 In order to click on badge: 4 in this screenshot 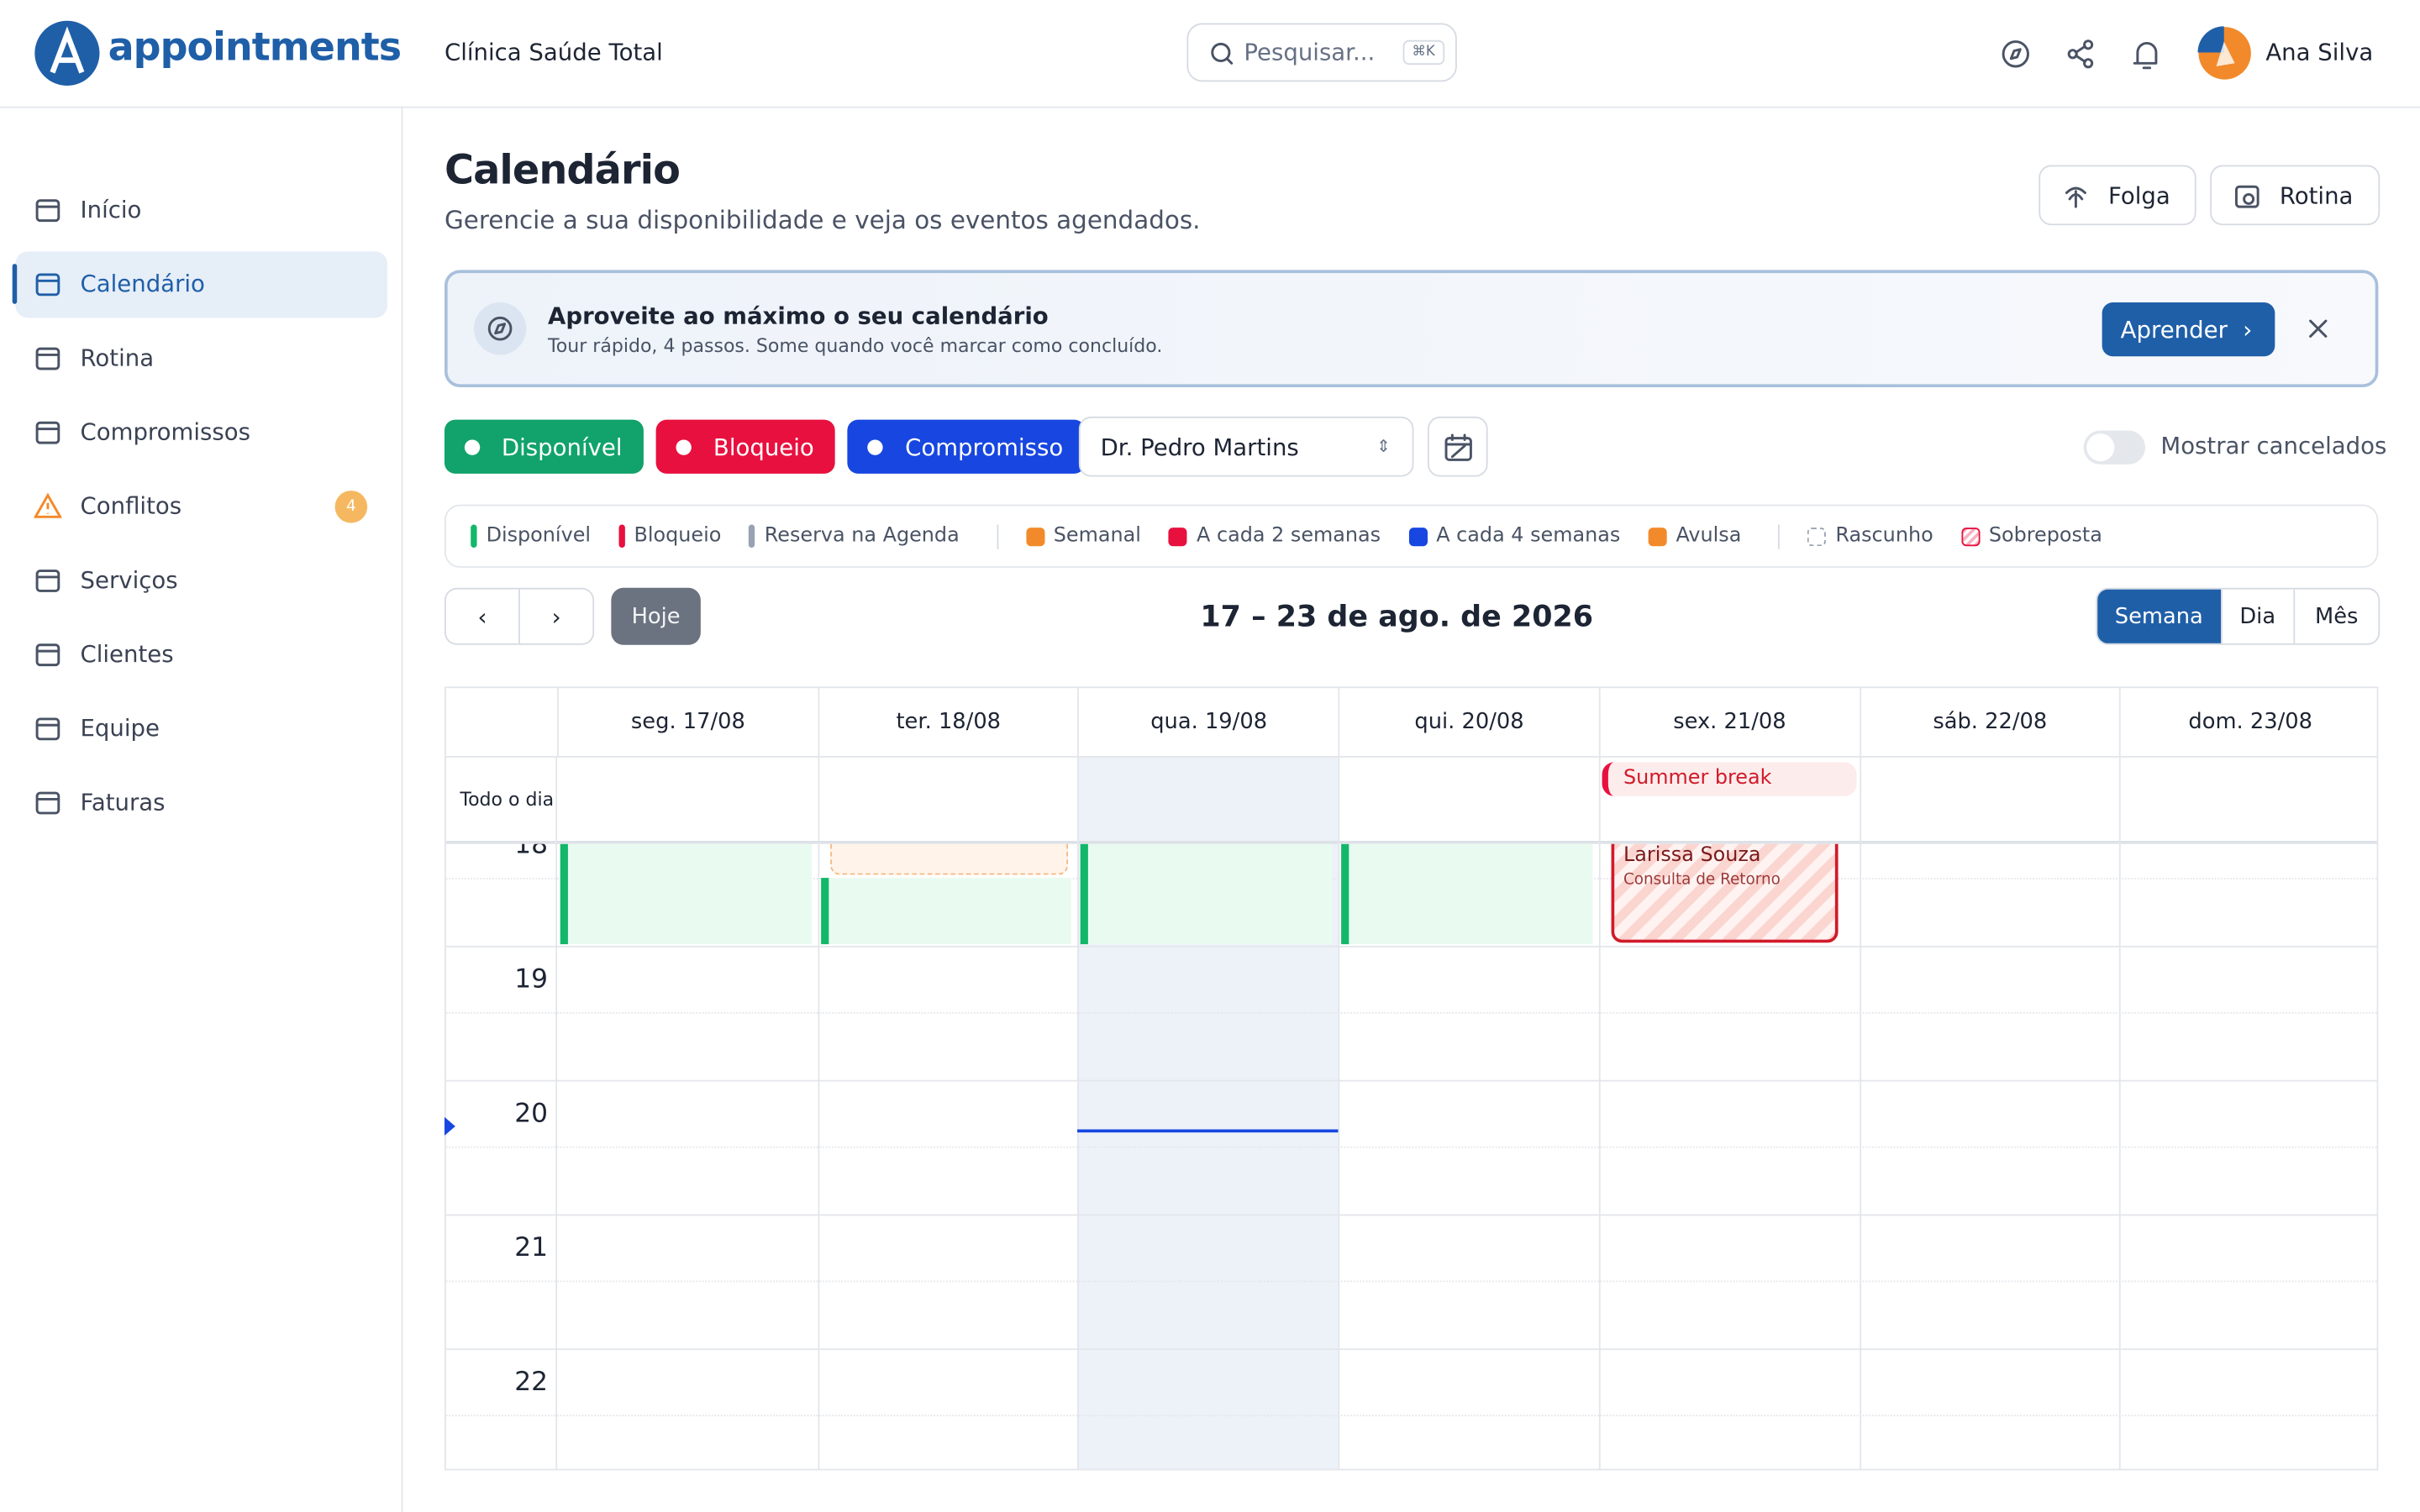, I will do `click(351, 507)`.